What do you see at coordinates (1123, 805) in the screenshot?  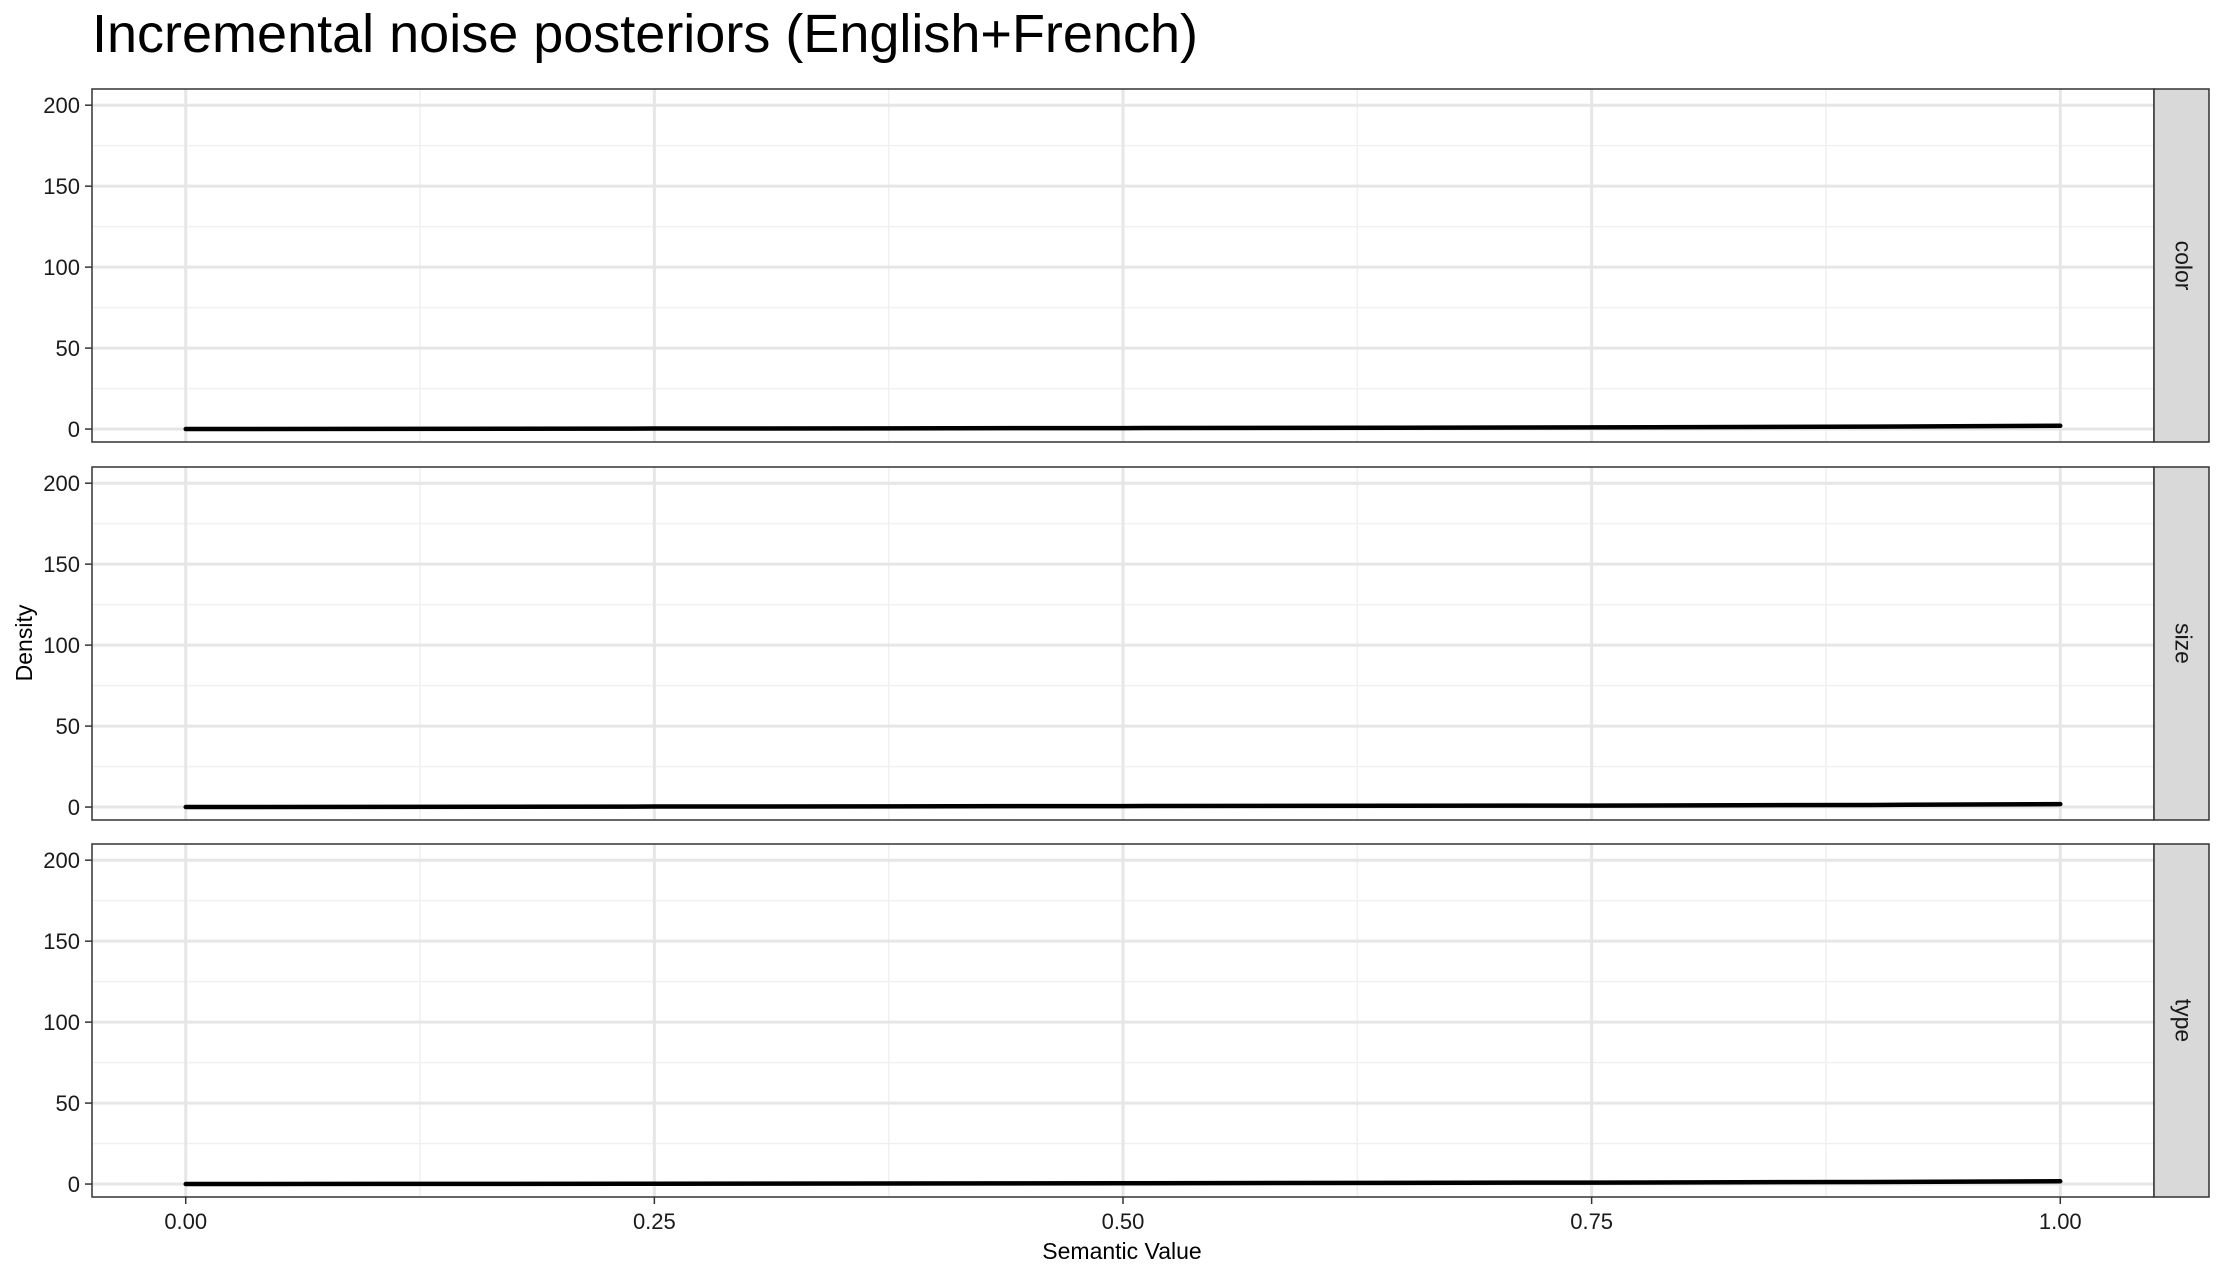 I see `series-line-size` at bounding box center [1123, 805].